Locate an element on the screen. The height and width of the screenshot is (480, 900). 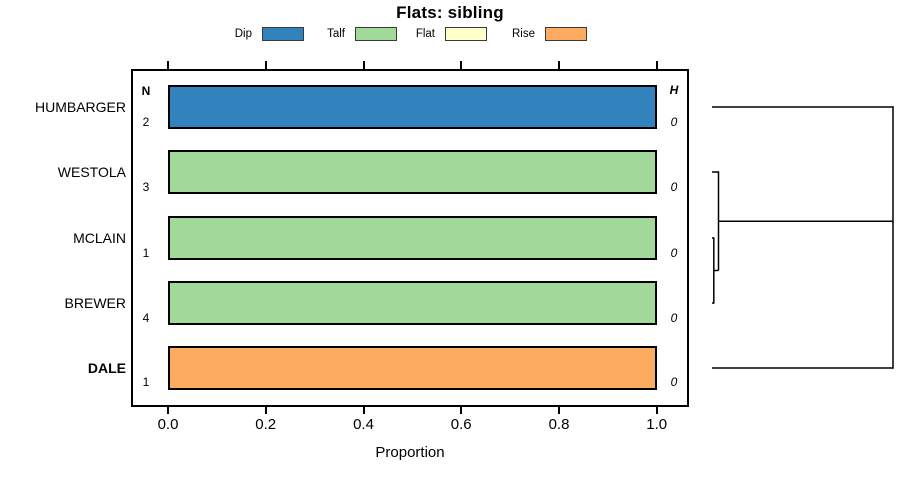
x-tick-label: 0.0 is located at coordinates (168, 424).